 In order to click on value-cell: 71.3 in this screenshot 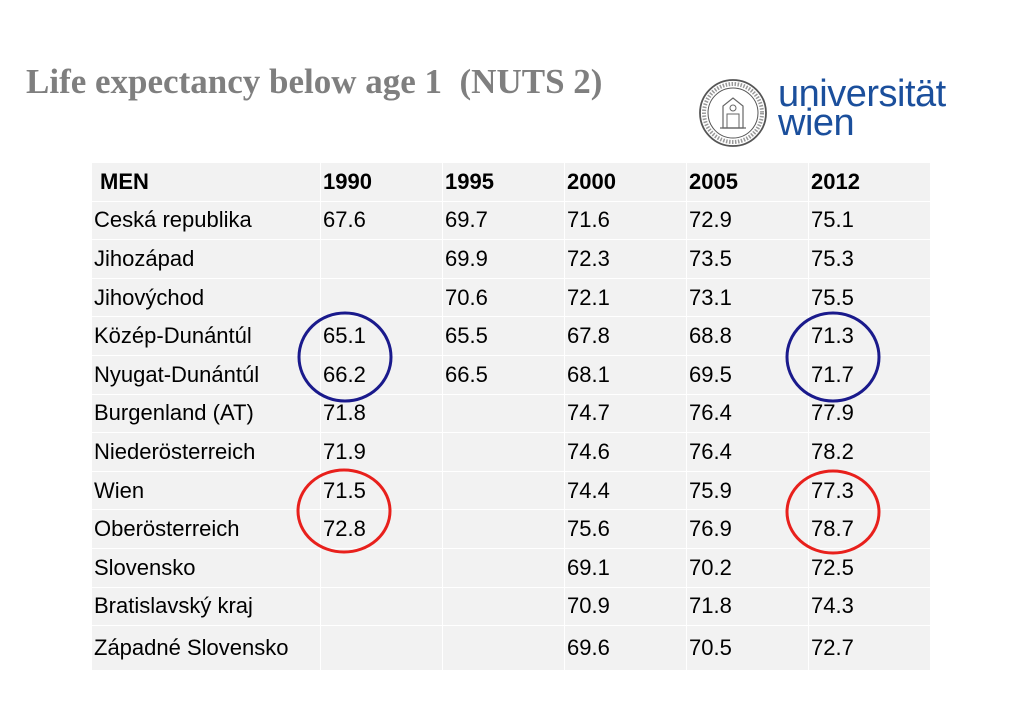, I will do `click(869, 336)`.